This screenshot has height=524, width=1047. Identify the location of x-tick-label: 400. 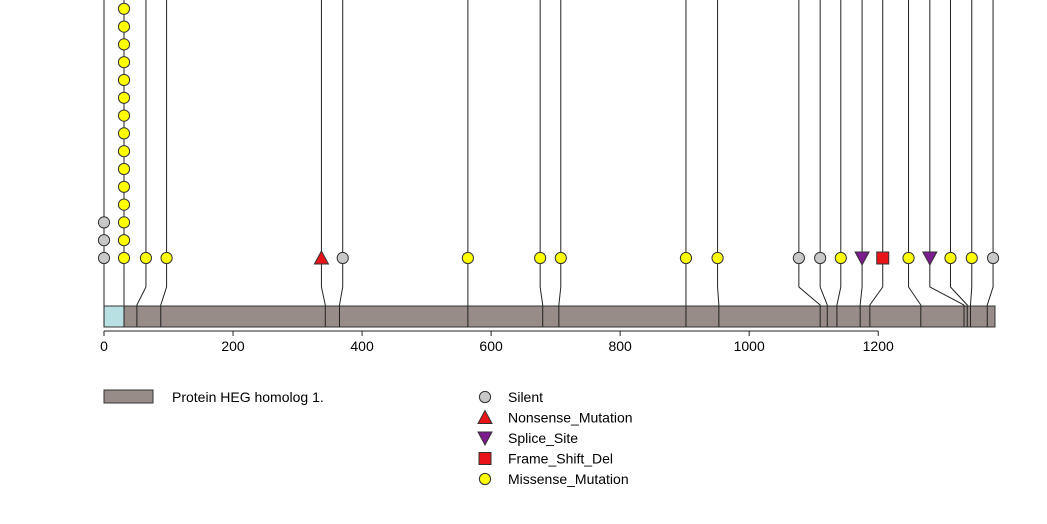
(362, 346).